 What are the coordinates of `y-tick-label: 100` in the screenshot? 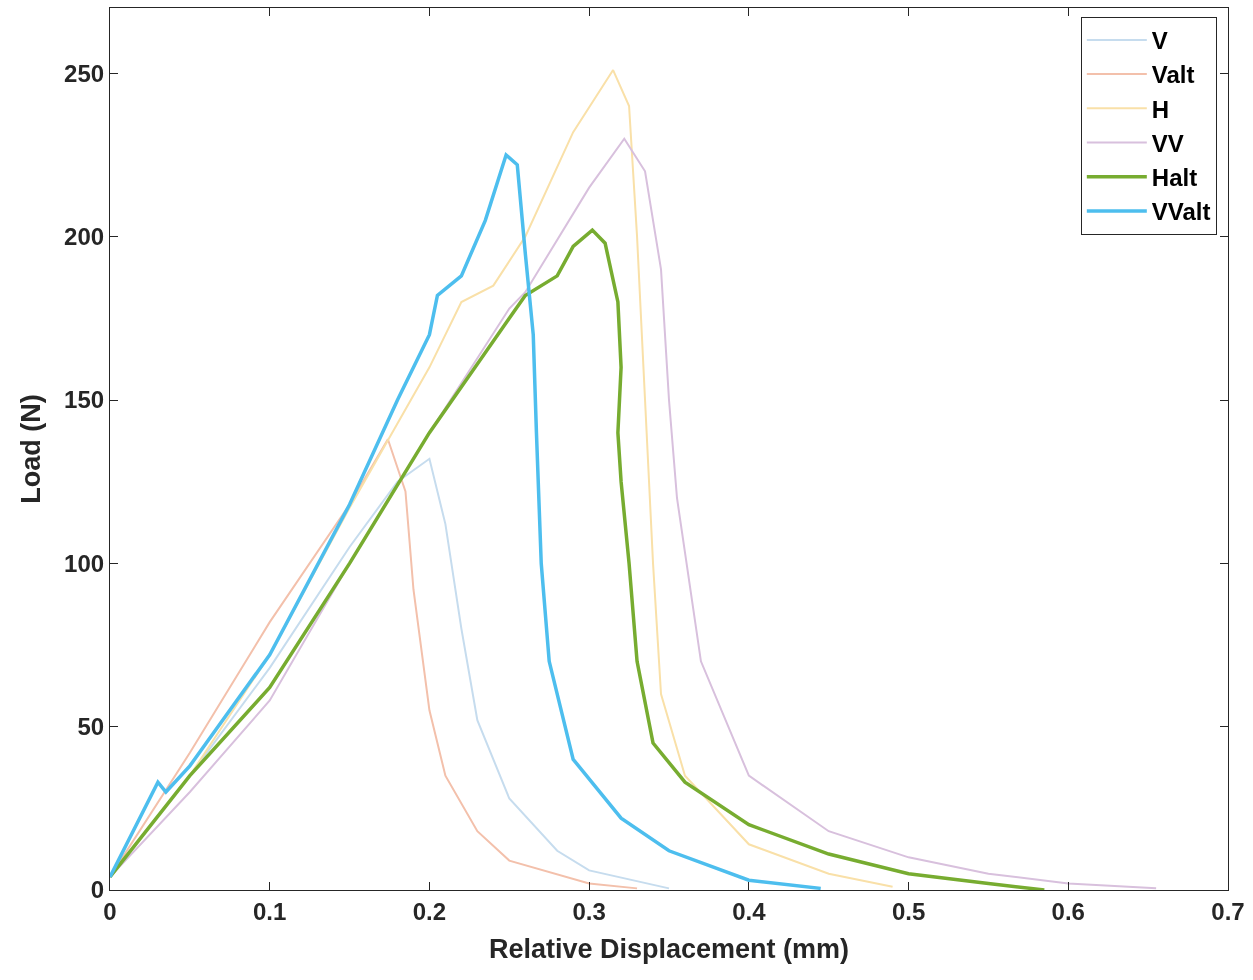 It's located at (84, 563).